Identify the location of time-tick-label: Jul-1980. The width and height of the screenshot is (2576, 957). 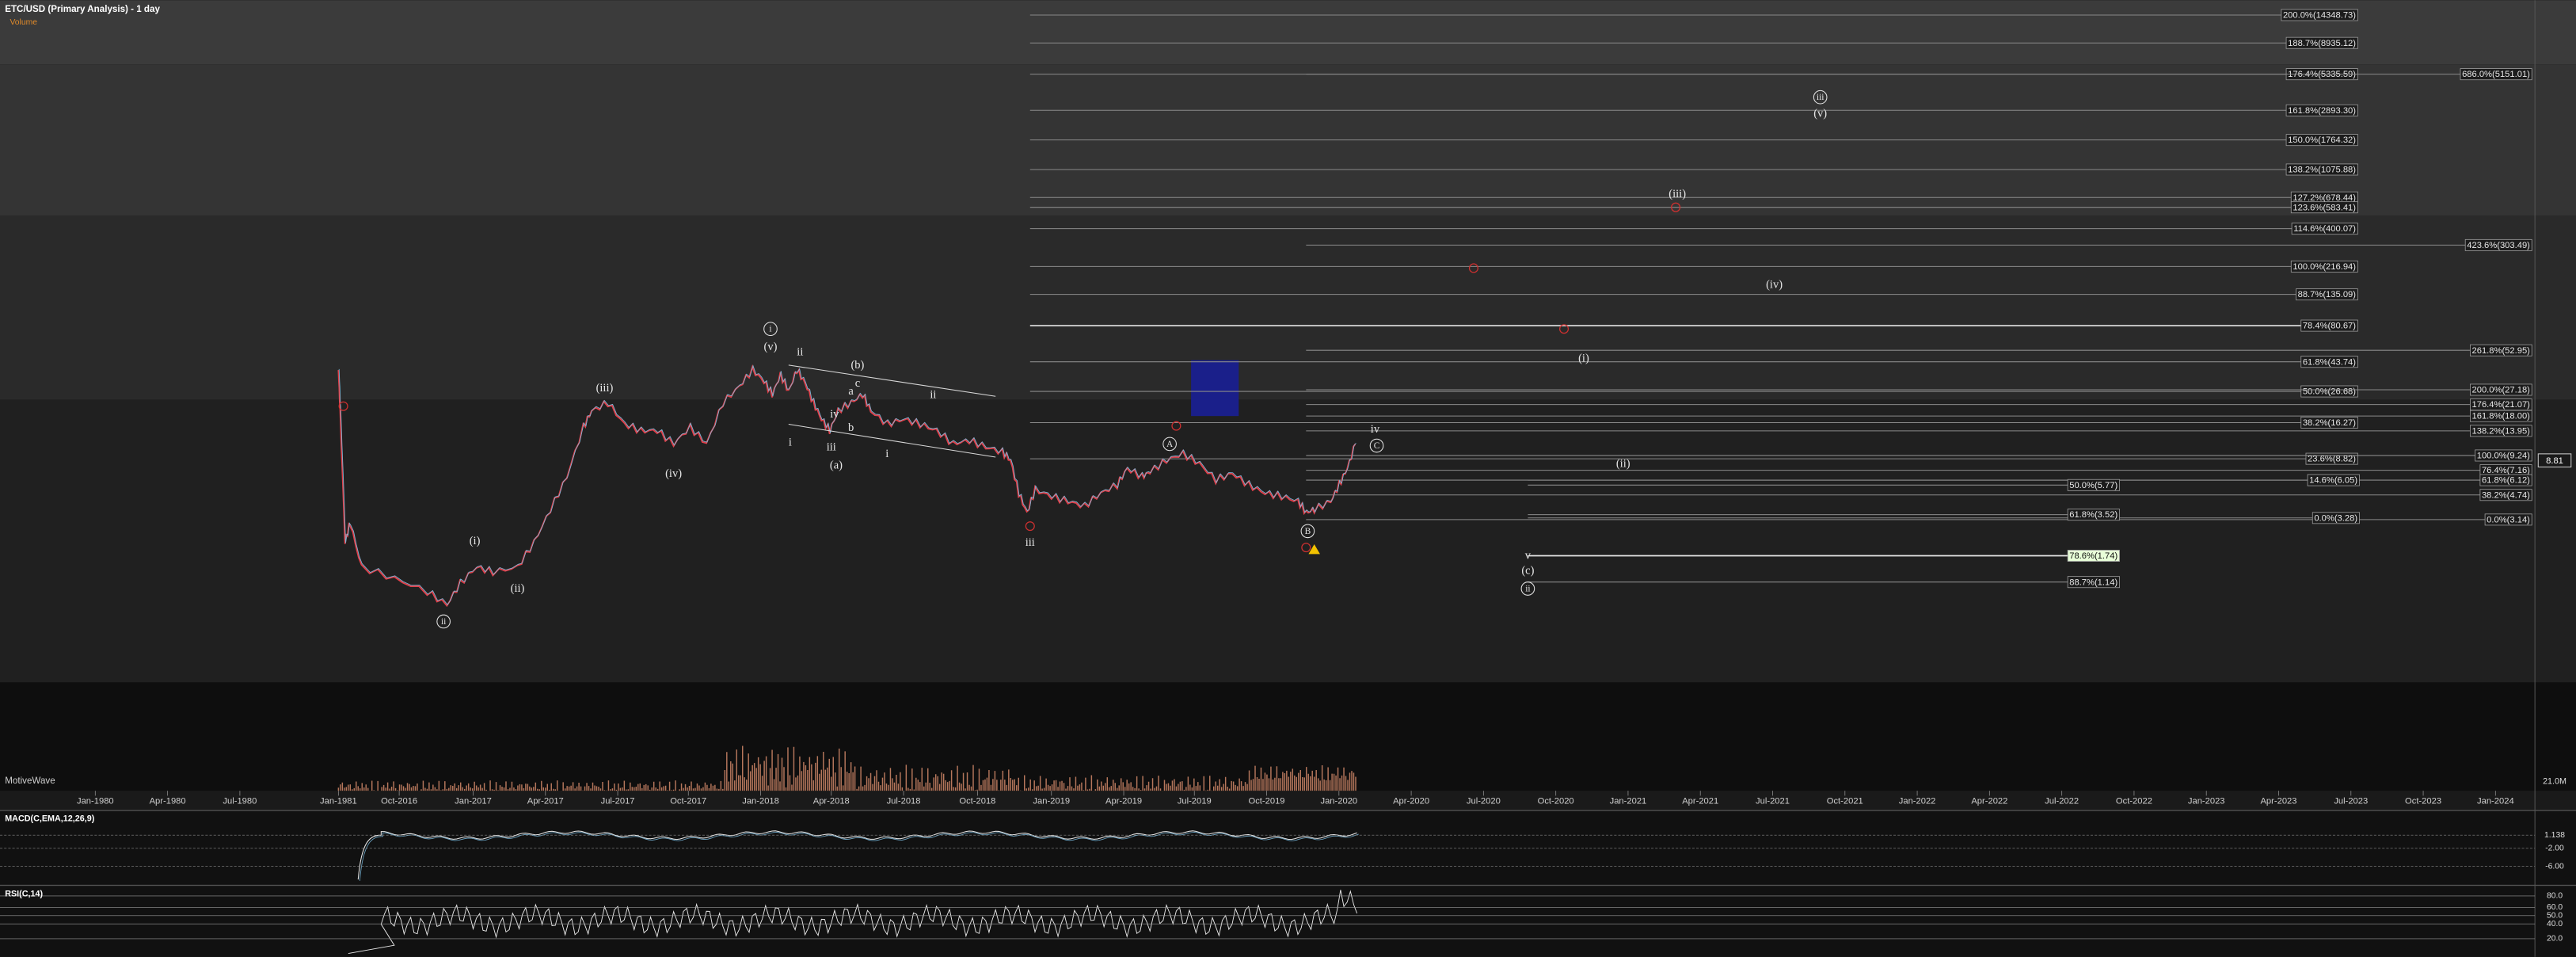
(240, 802).